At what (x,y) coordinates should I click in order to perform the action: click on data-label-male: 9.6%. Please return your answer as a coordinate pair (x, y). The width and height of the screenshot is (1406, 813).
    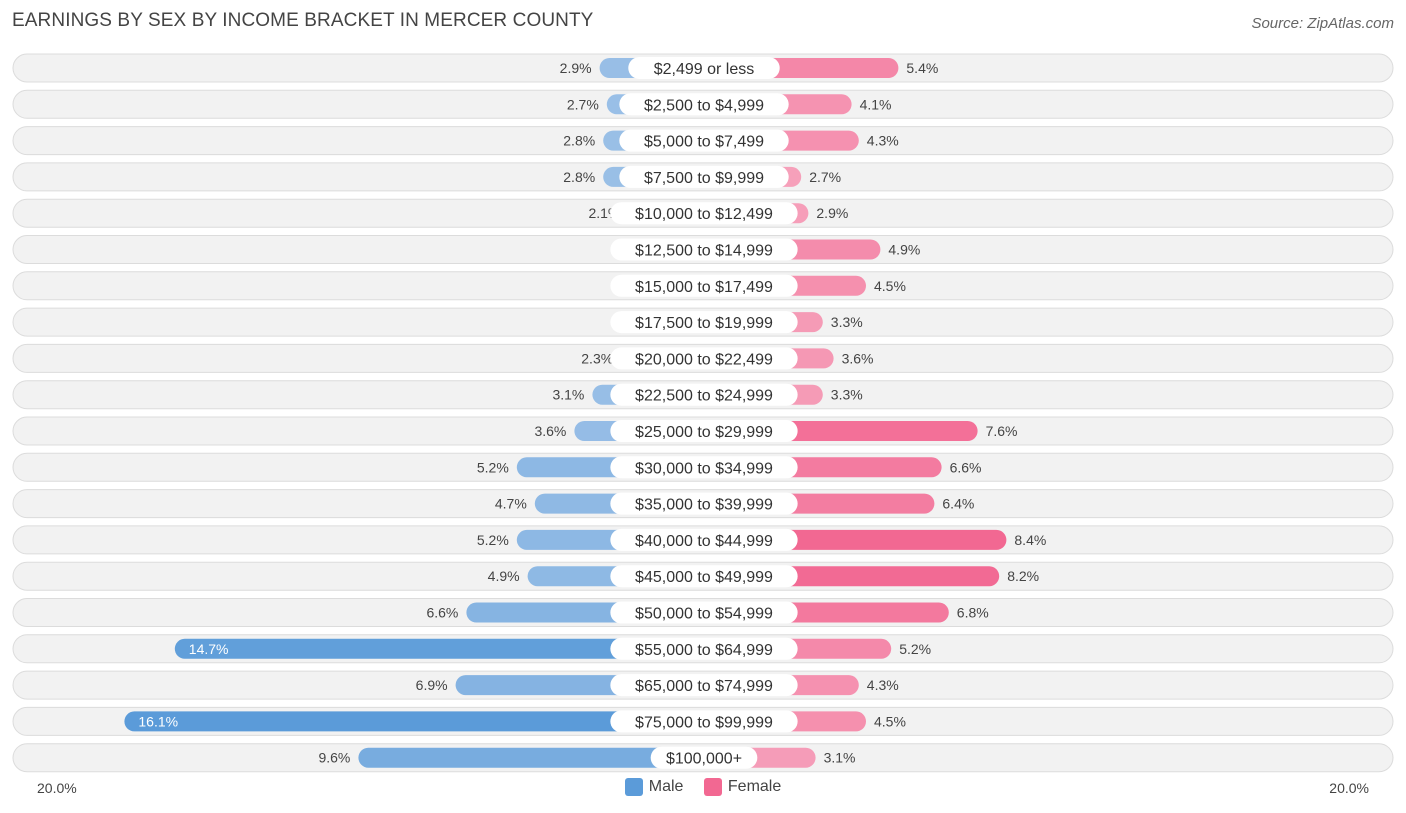
    Looking at the image, I should click on (334, 758).